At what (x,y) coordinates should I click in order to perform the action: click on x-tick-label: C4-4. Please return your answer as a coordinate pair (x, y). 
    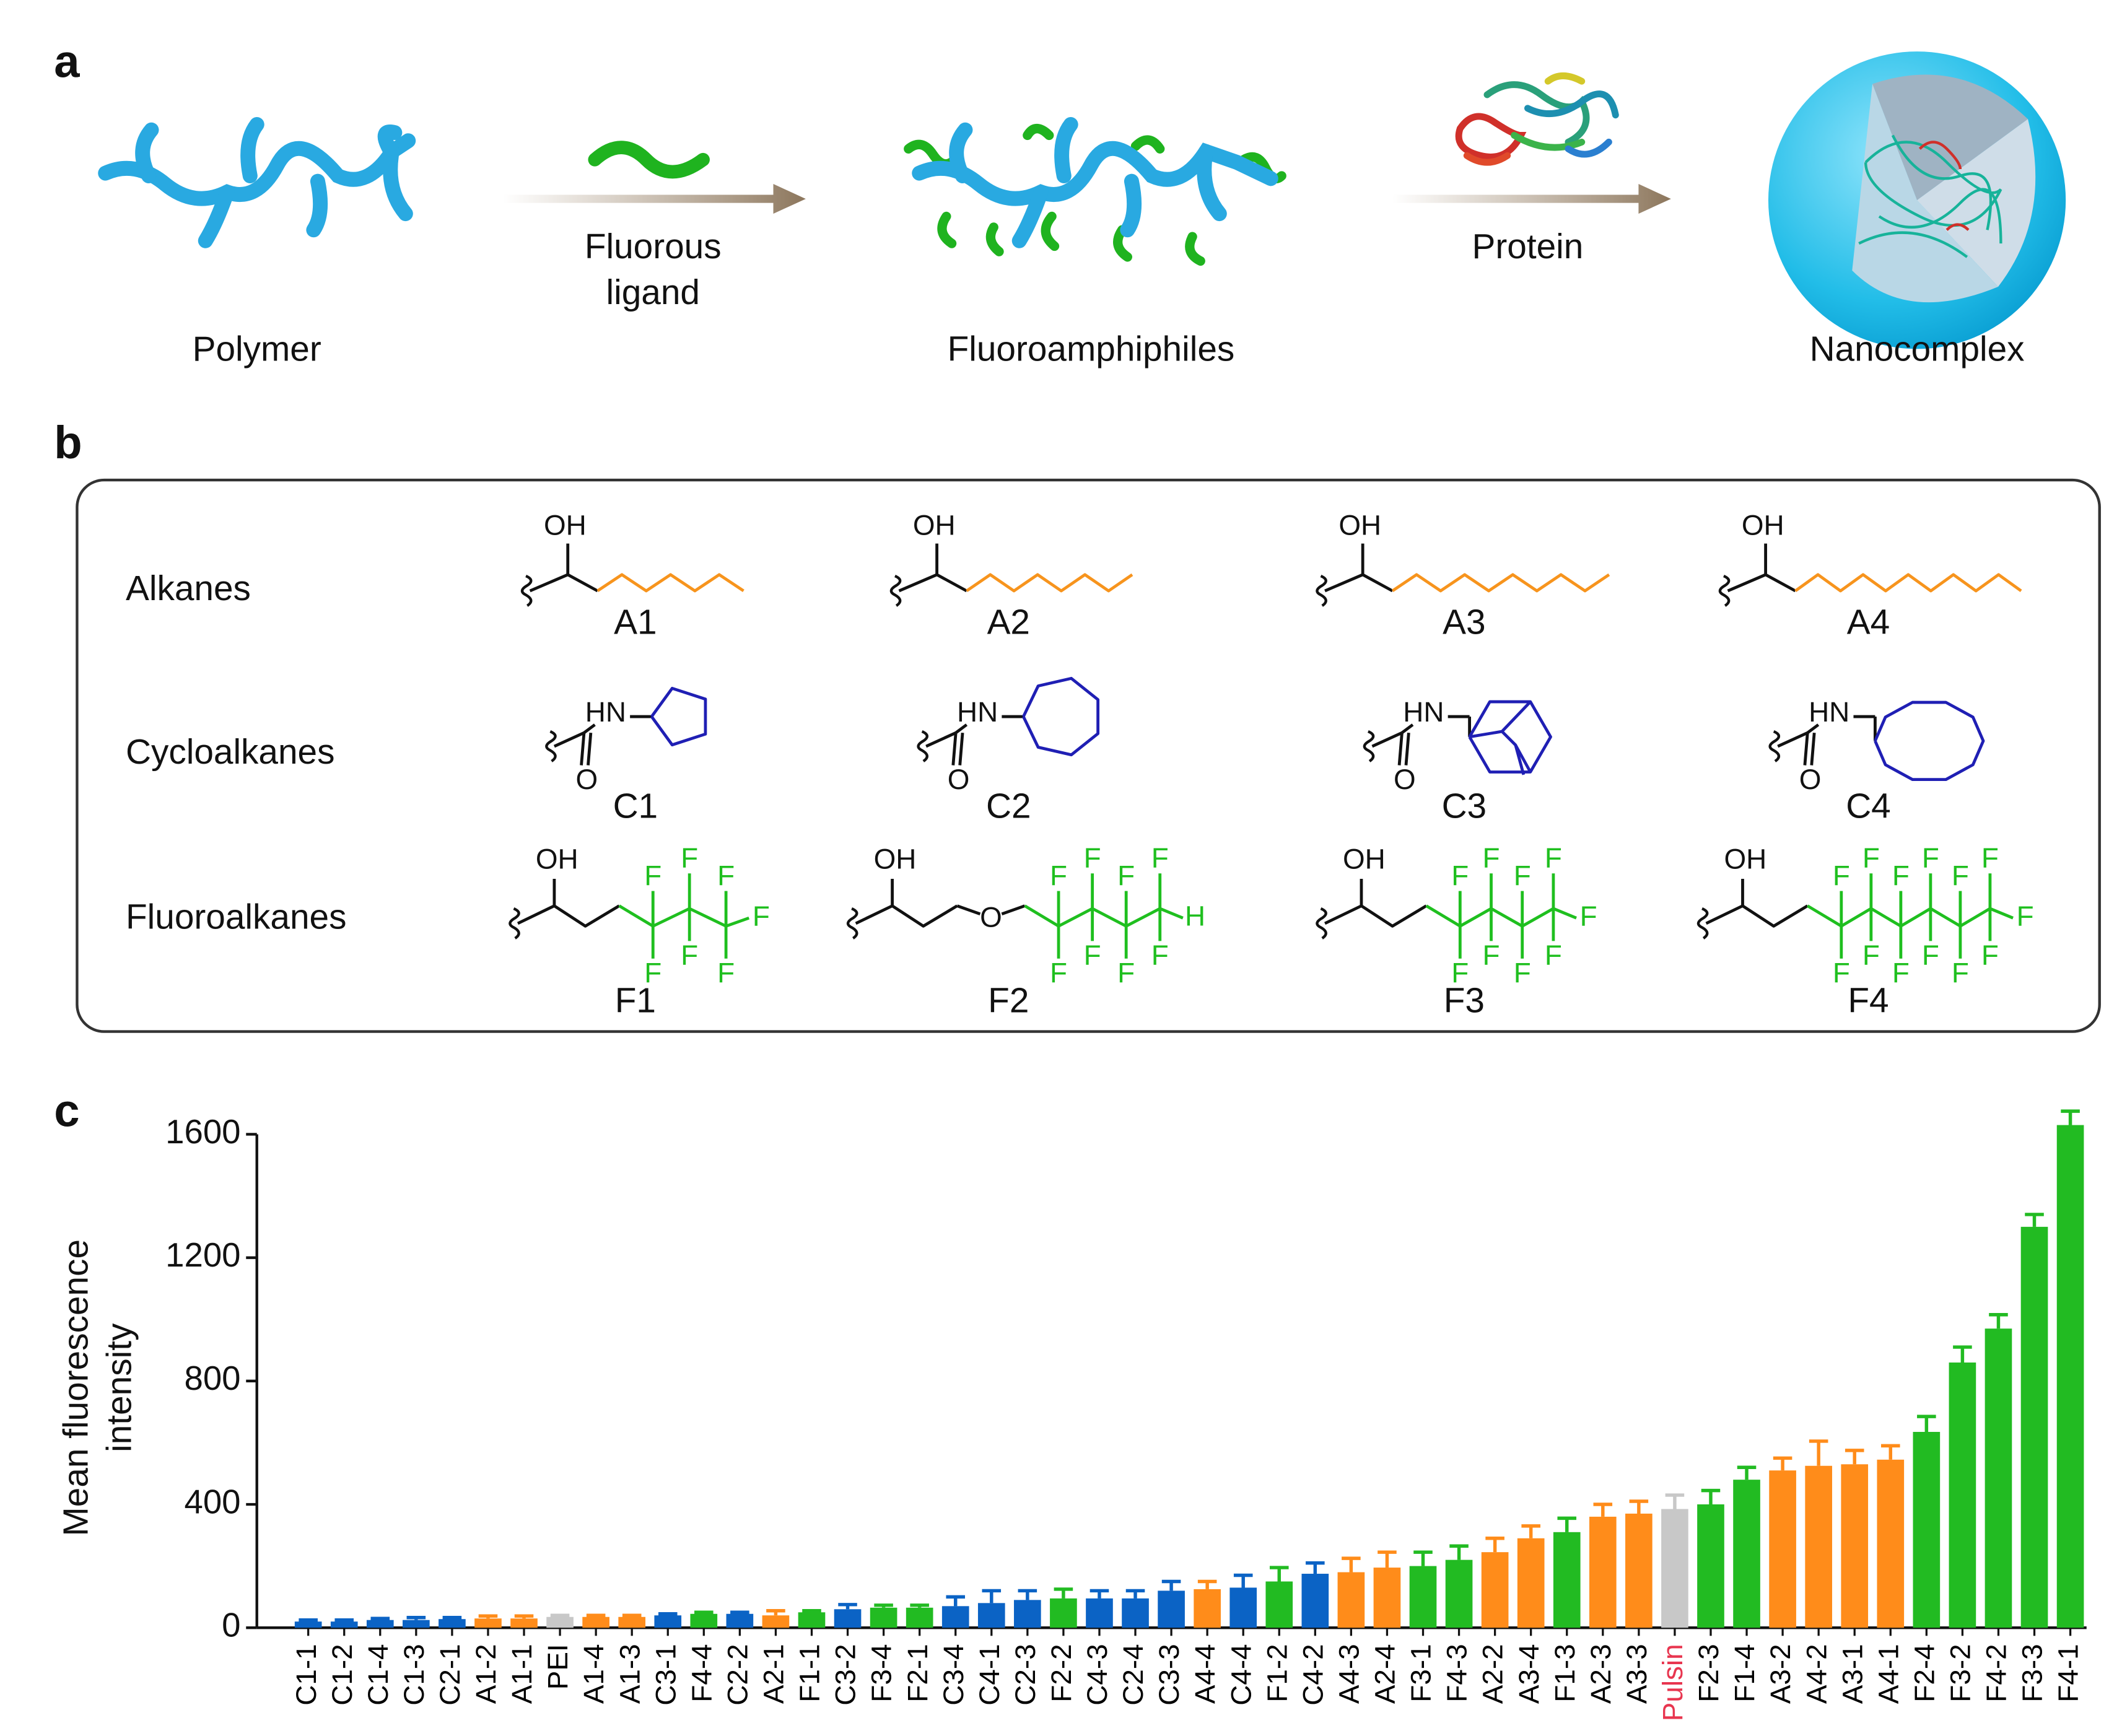
    Looking at the image, I should click on (1241, 1674).